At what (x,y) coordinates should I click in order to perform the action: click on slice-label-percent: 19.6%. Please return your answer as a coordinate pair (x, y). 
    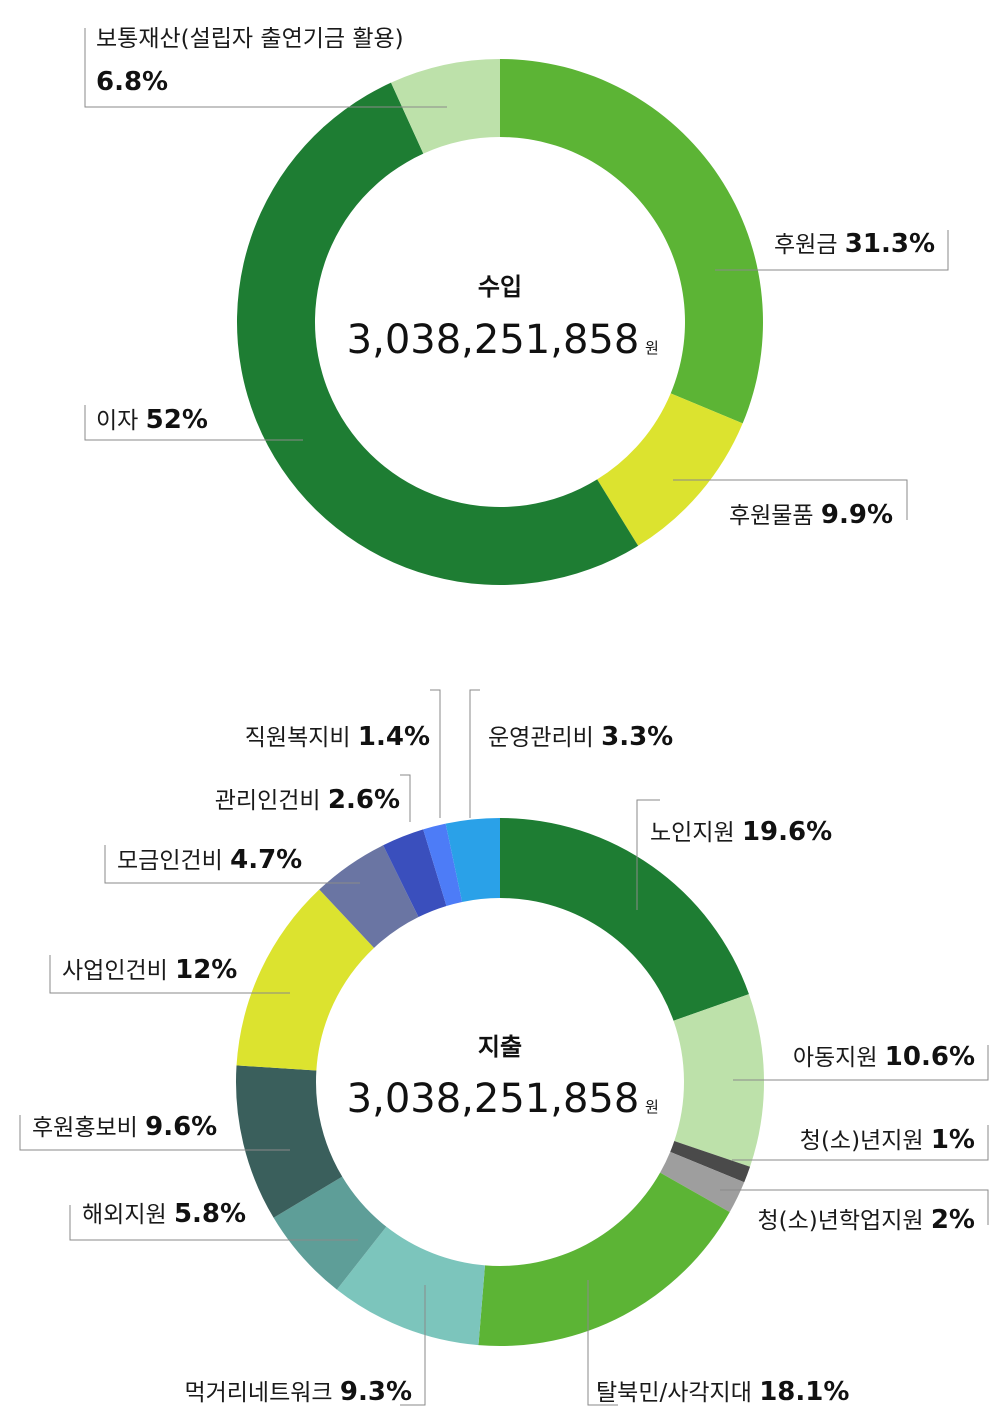
    Looking at the image, I should click on (787, 832).